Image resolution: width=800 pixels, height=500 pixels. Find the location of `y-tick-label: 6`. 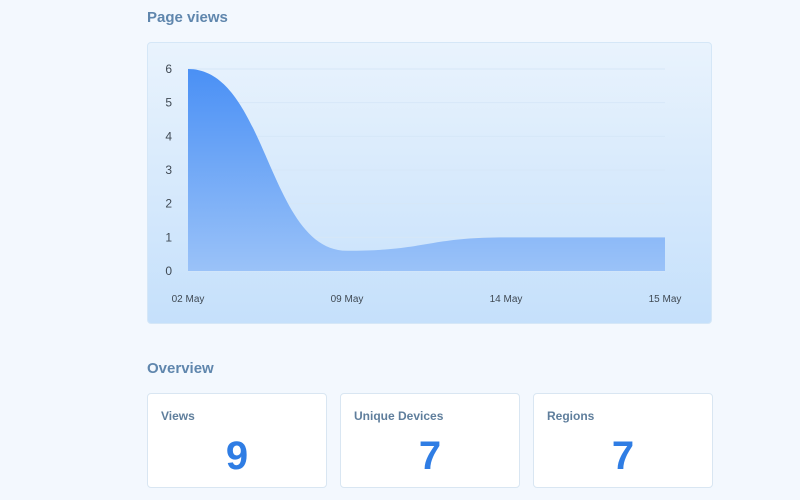

y-tick-label: 6 is located at coordinates (168, 69).